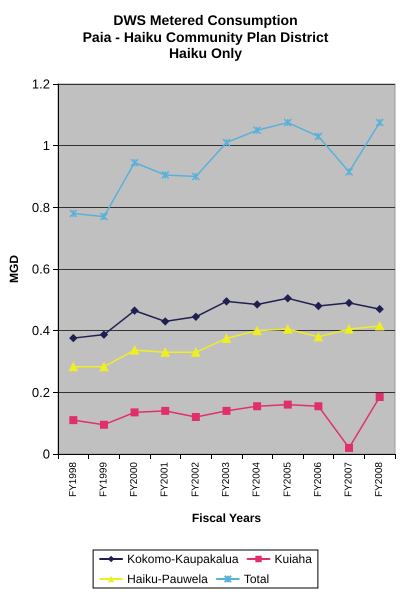  Describe the element at coordinates (41, 330) in the screenshot. I see `y-tick-label: 0.4` at that location.